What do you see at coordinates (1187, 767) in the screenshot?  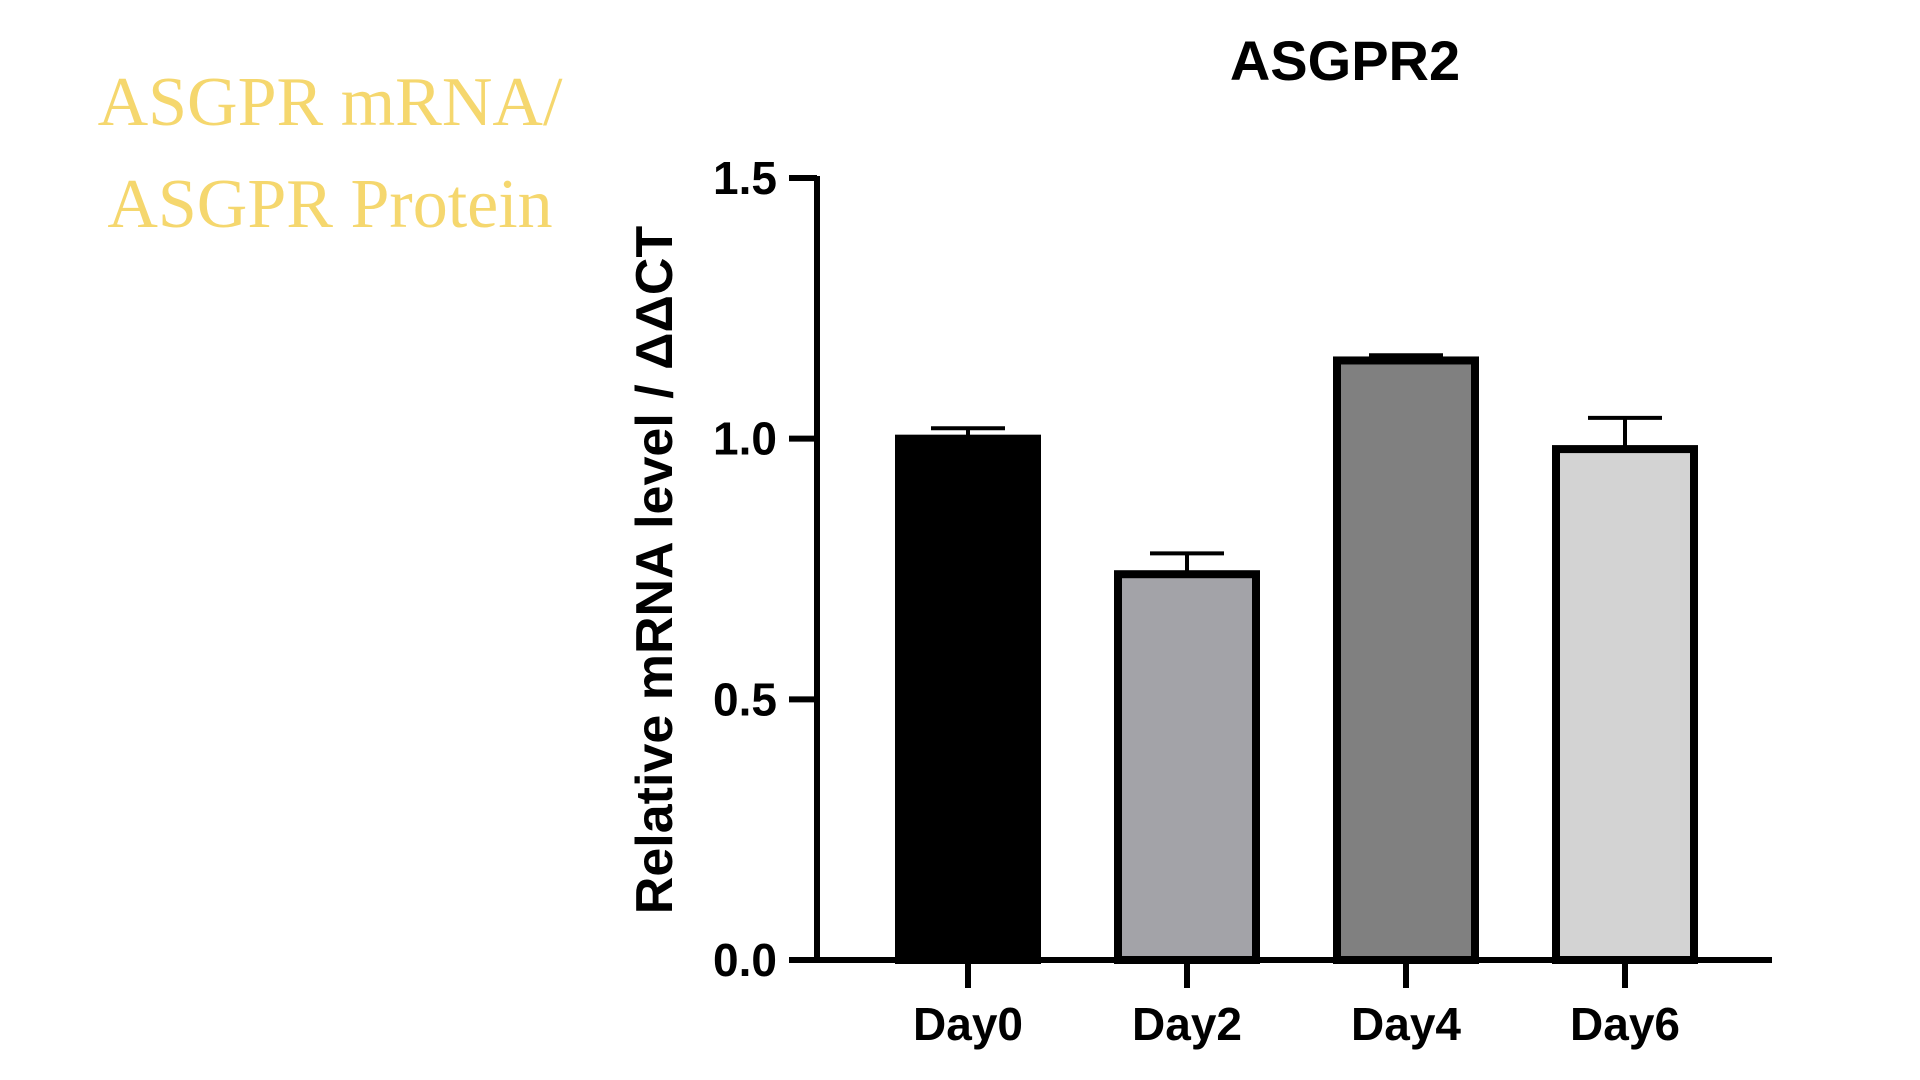 I see `bar-day2` at bounding box center [1187, 767].